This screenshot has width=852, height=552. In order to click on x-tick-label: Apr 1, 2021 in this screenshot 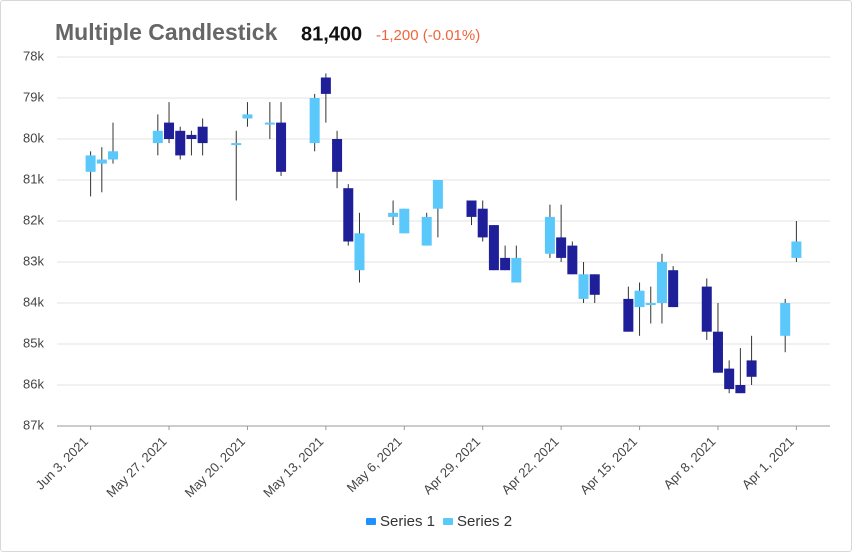, I will do `click(768, 463)`.